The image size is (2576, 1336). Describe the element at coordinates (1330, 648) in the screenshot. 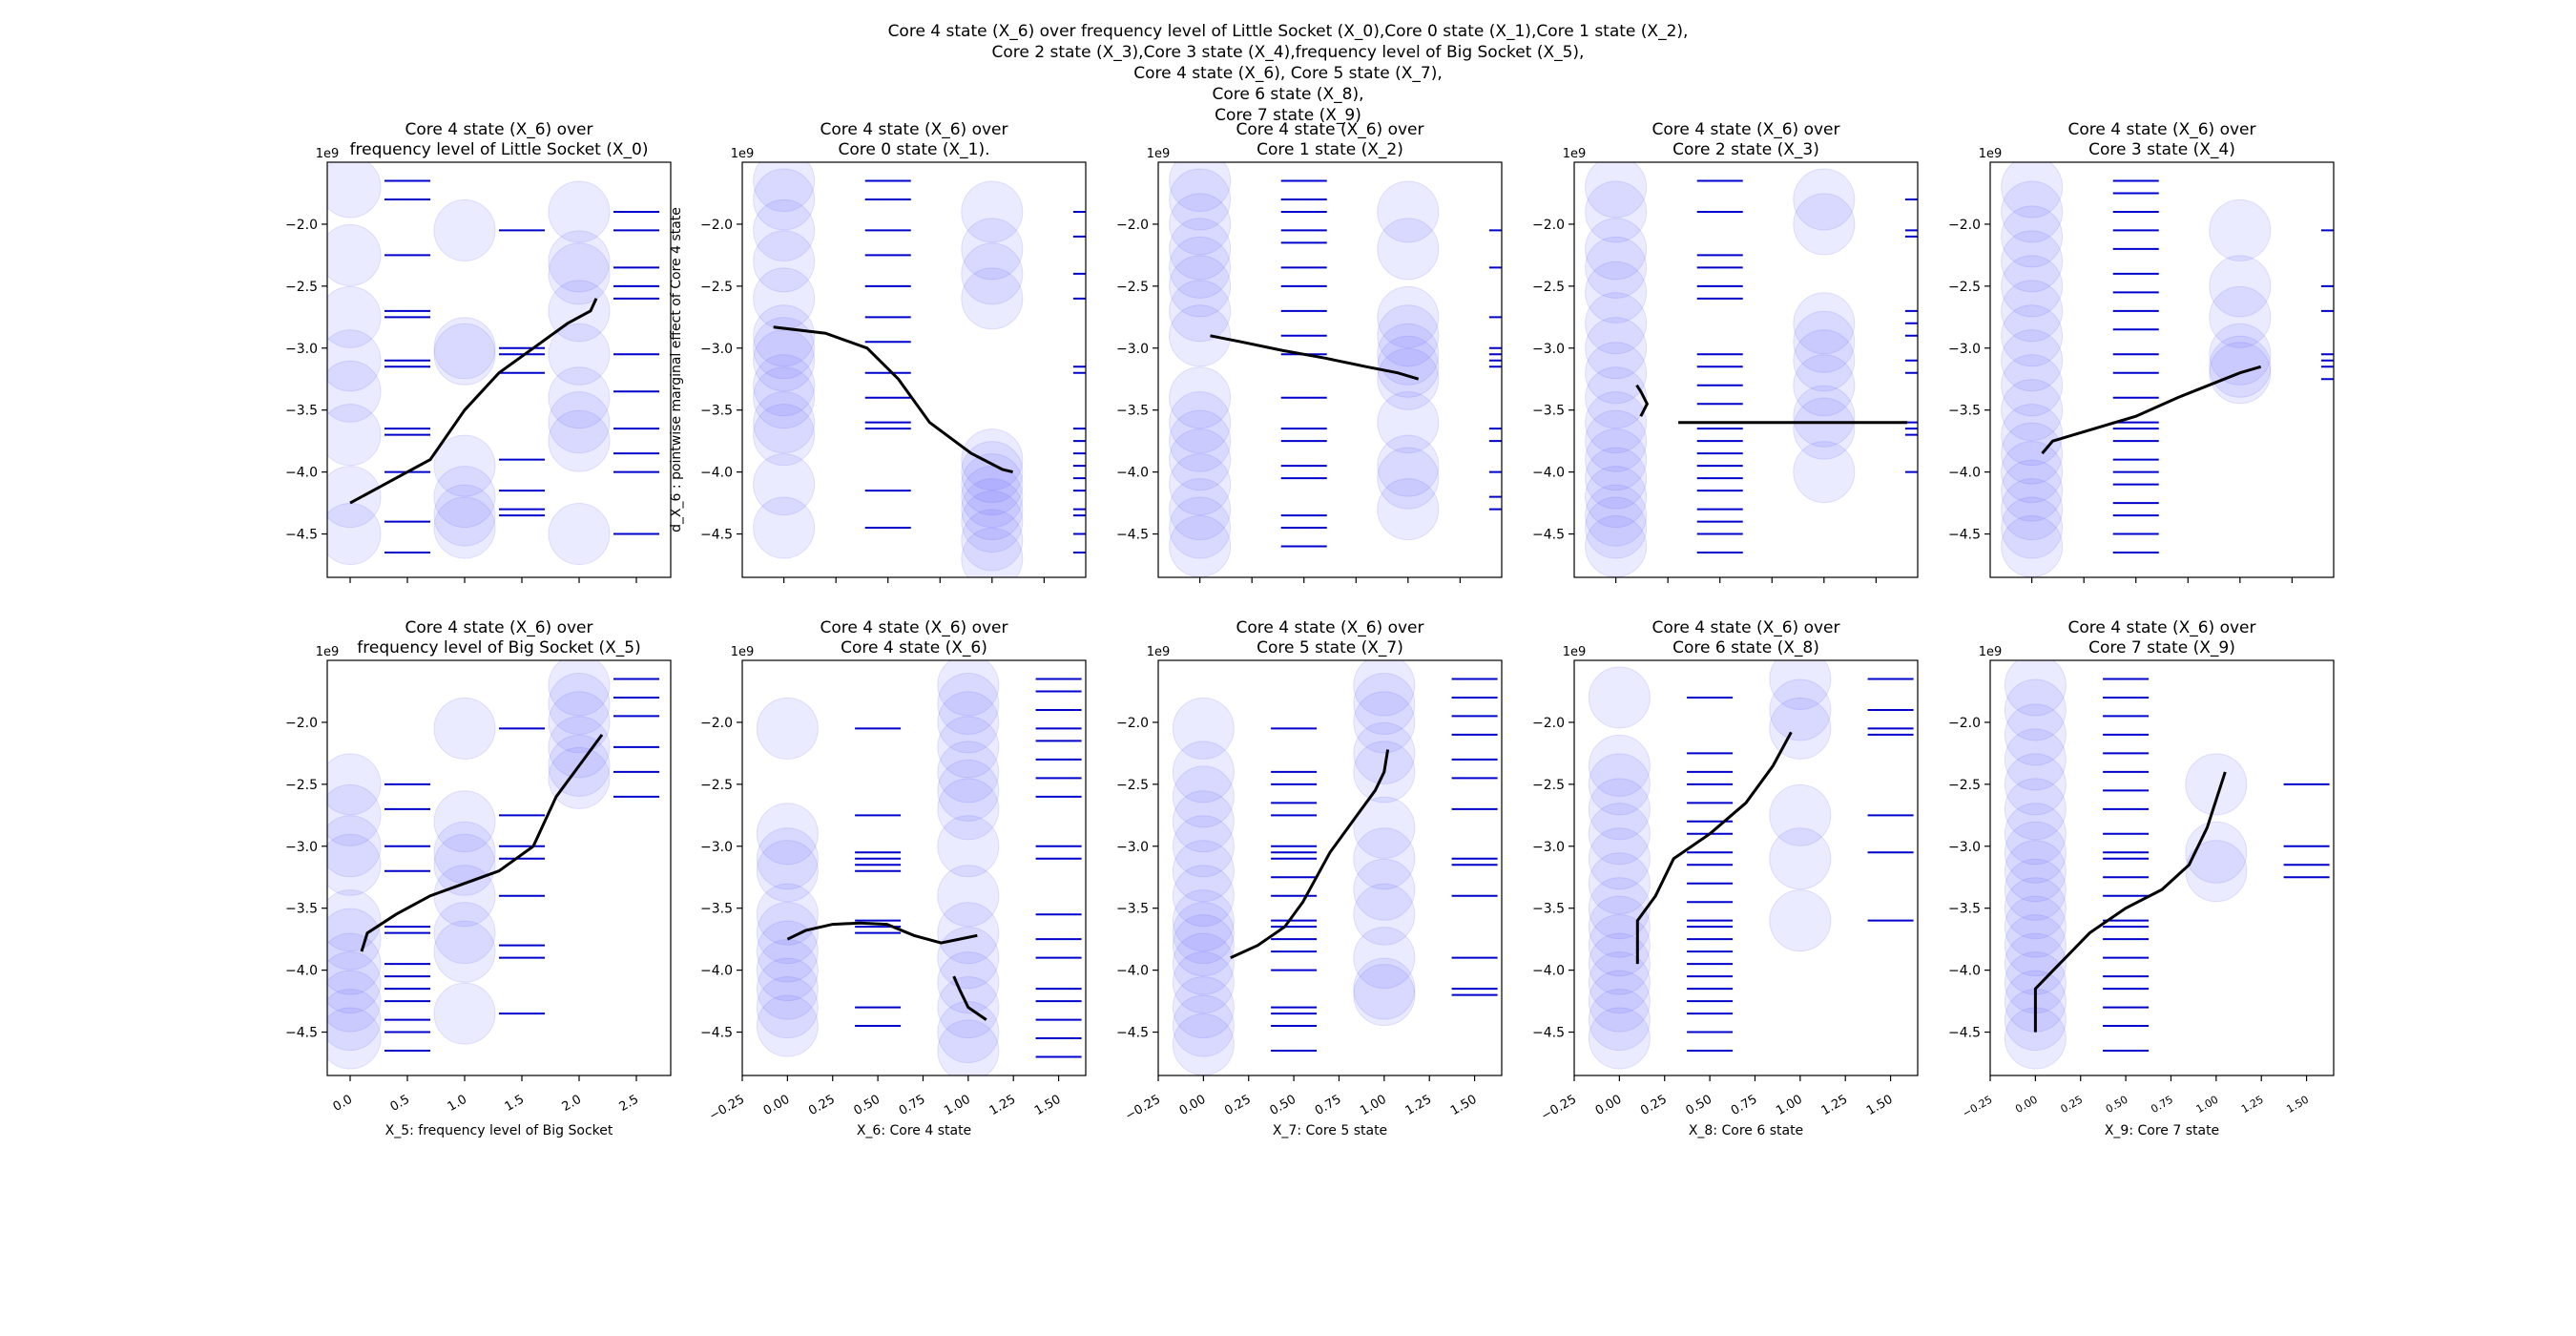

I see `subplot-title: Core 5 state (X_7)` at that location.